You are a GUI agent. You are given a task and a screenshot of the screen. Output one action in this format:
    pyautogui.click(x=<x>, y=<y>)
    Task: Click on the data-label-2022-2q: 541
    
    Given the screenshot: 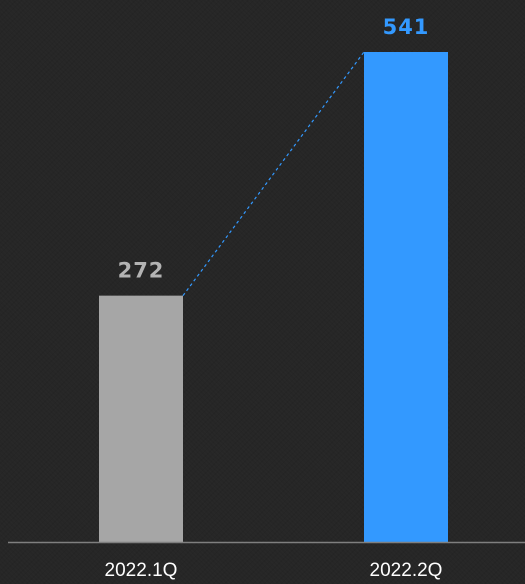 What is the action you would take?
    pyautogui.click(x=406, y=27)
    